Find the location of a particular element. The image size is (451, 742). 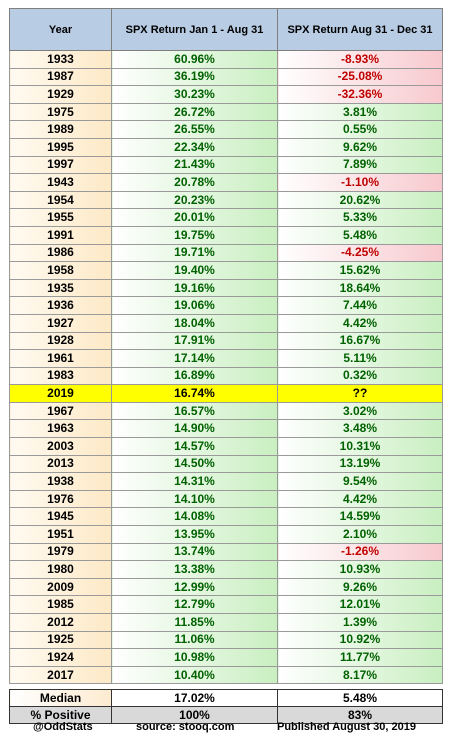

table-row: 2009 12.99% 9.26% is located at coordinates (226, 587).